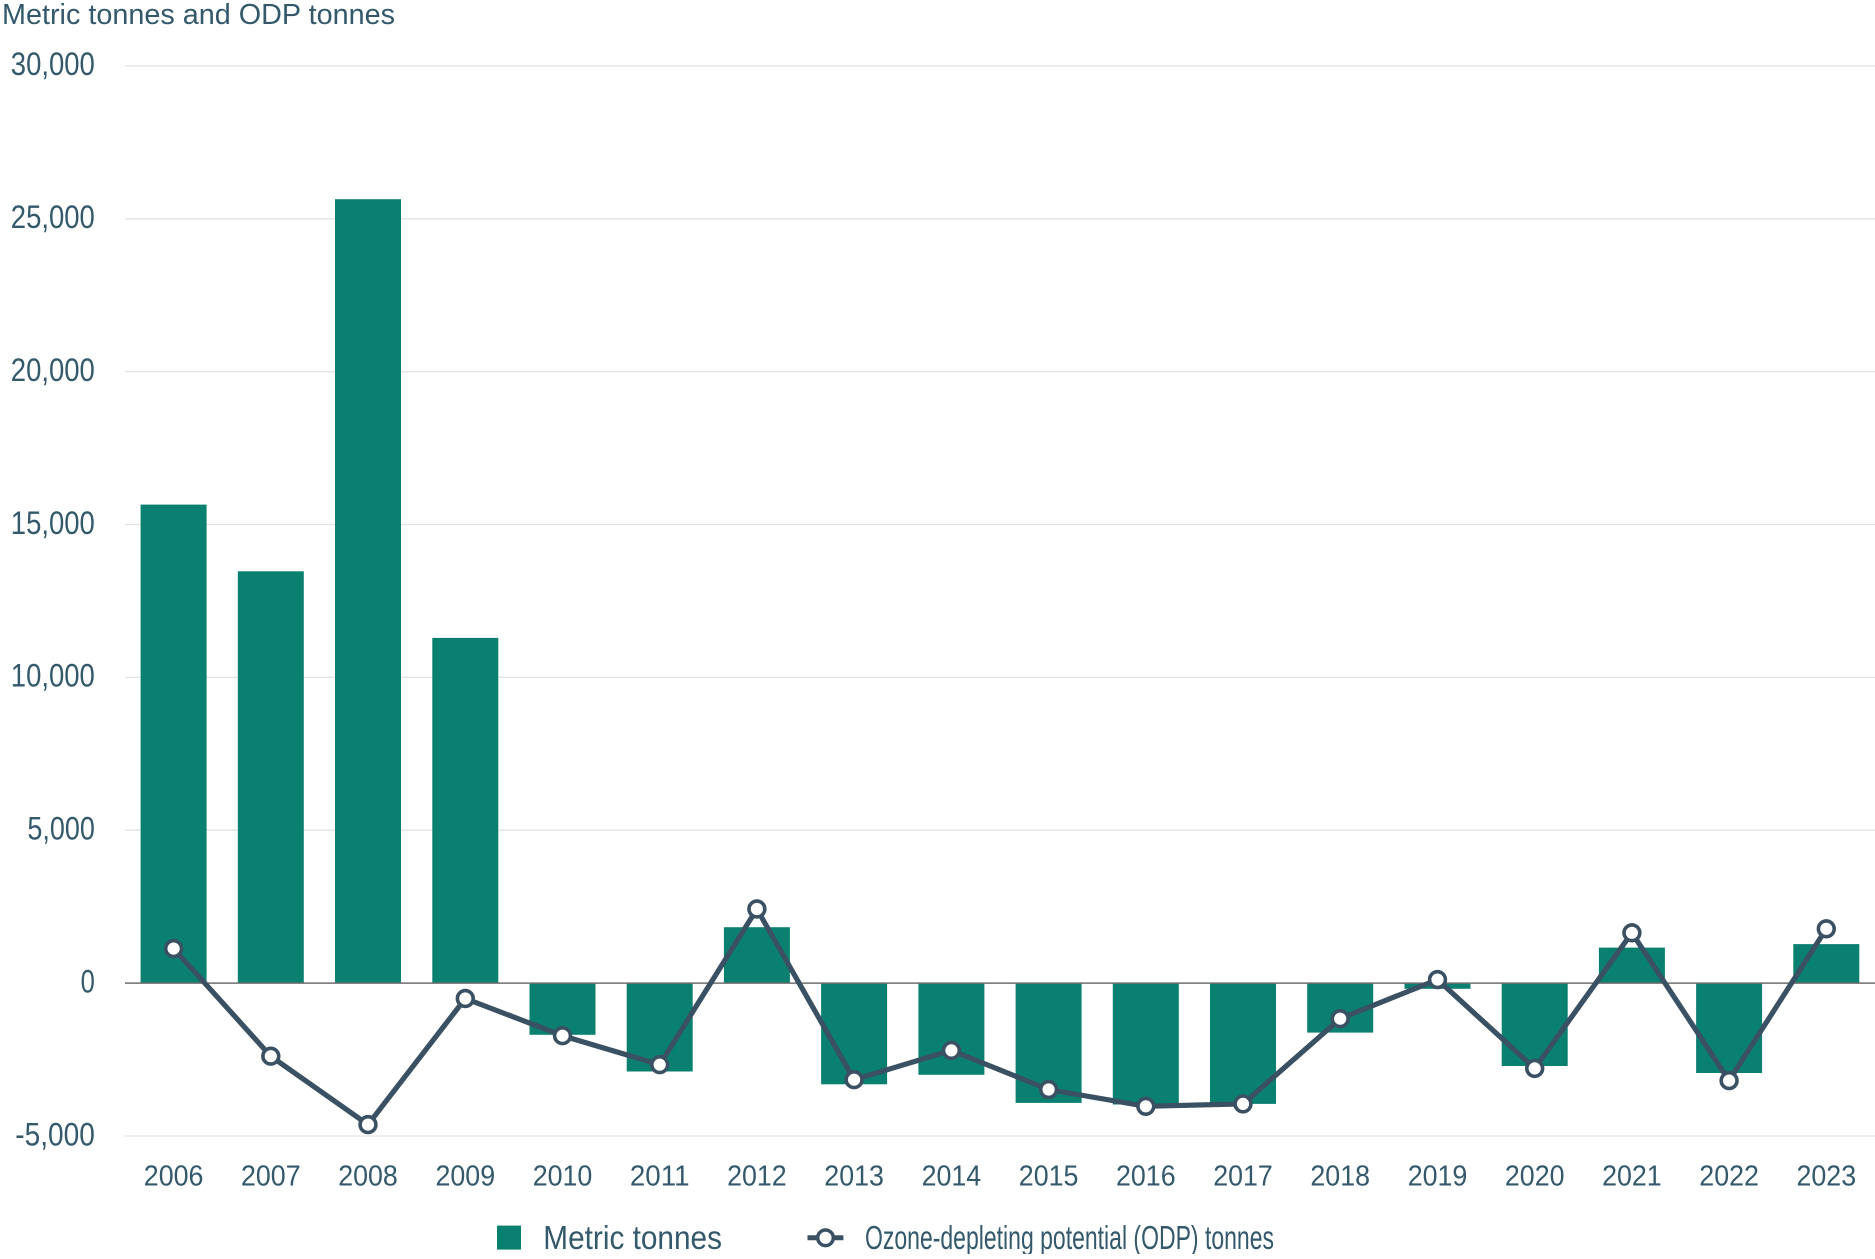 Image resolution: width=1875 pixels, height=1259 pixels. I want to click on svg-text: 2012, so click(757, 1177).